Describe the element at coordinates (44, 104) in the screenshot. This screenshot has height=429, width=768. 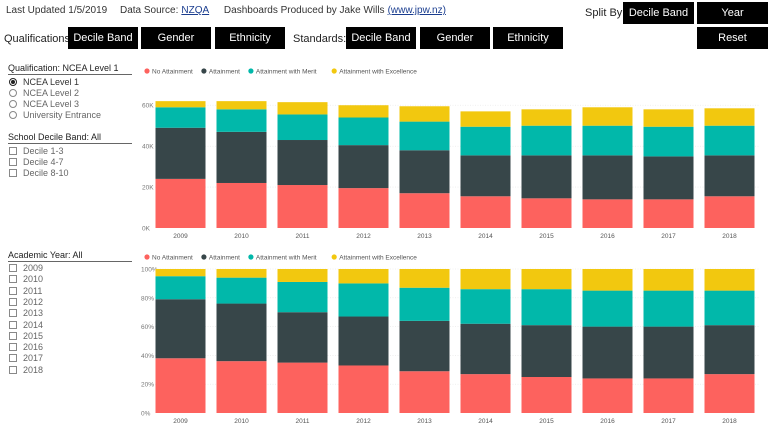
I see `qualification-option: NCEA Level 3` at that location.